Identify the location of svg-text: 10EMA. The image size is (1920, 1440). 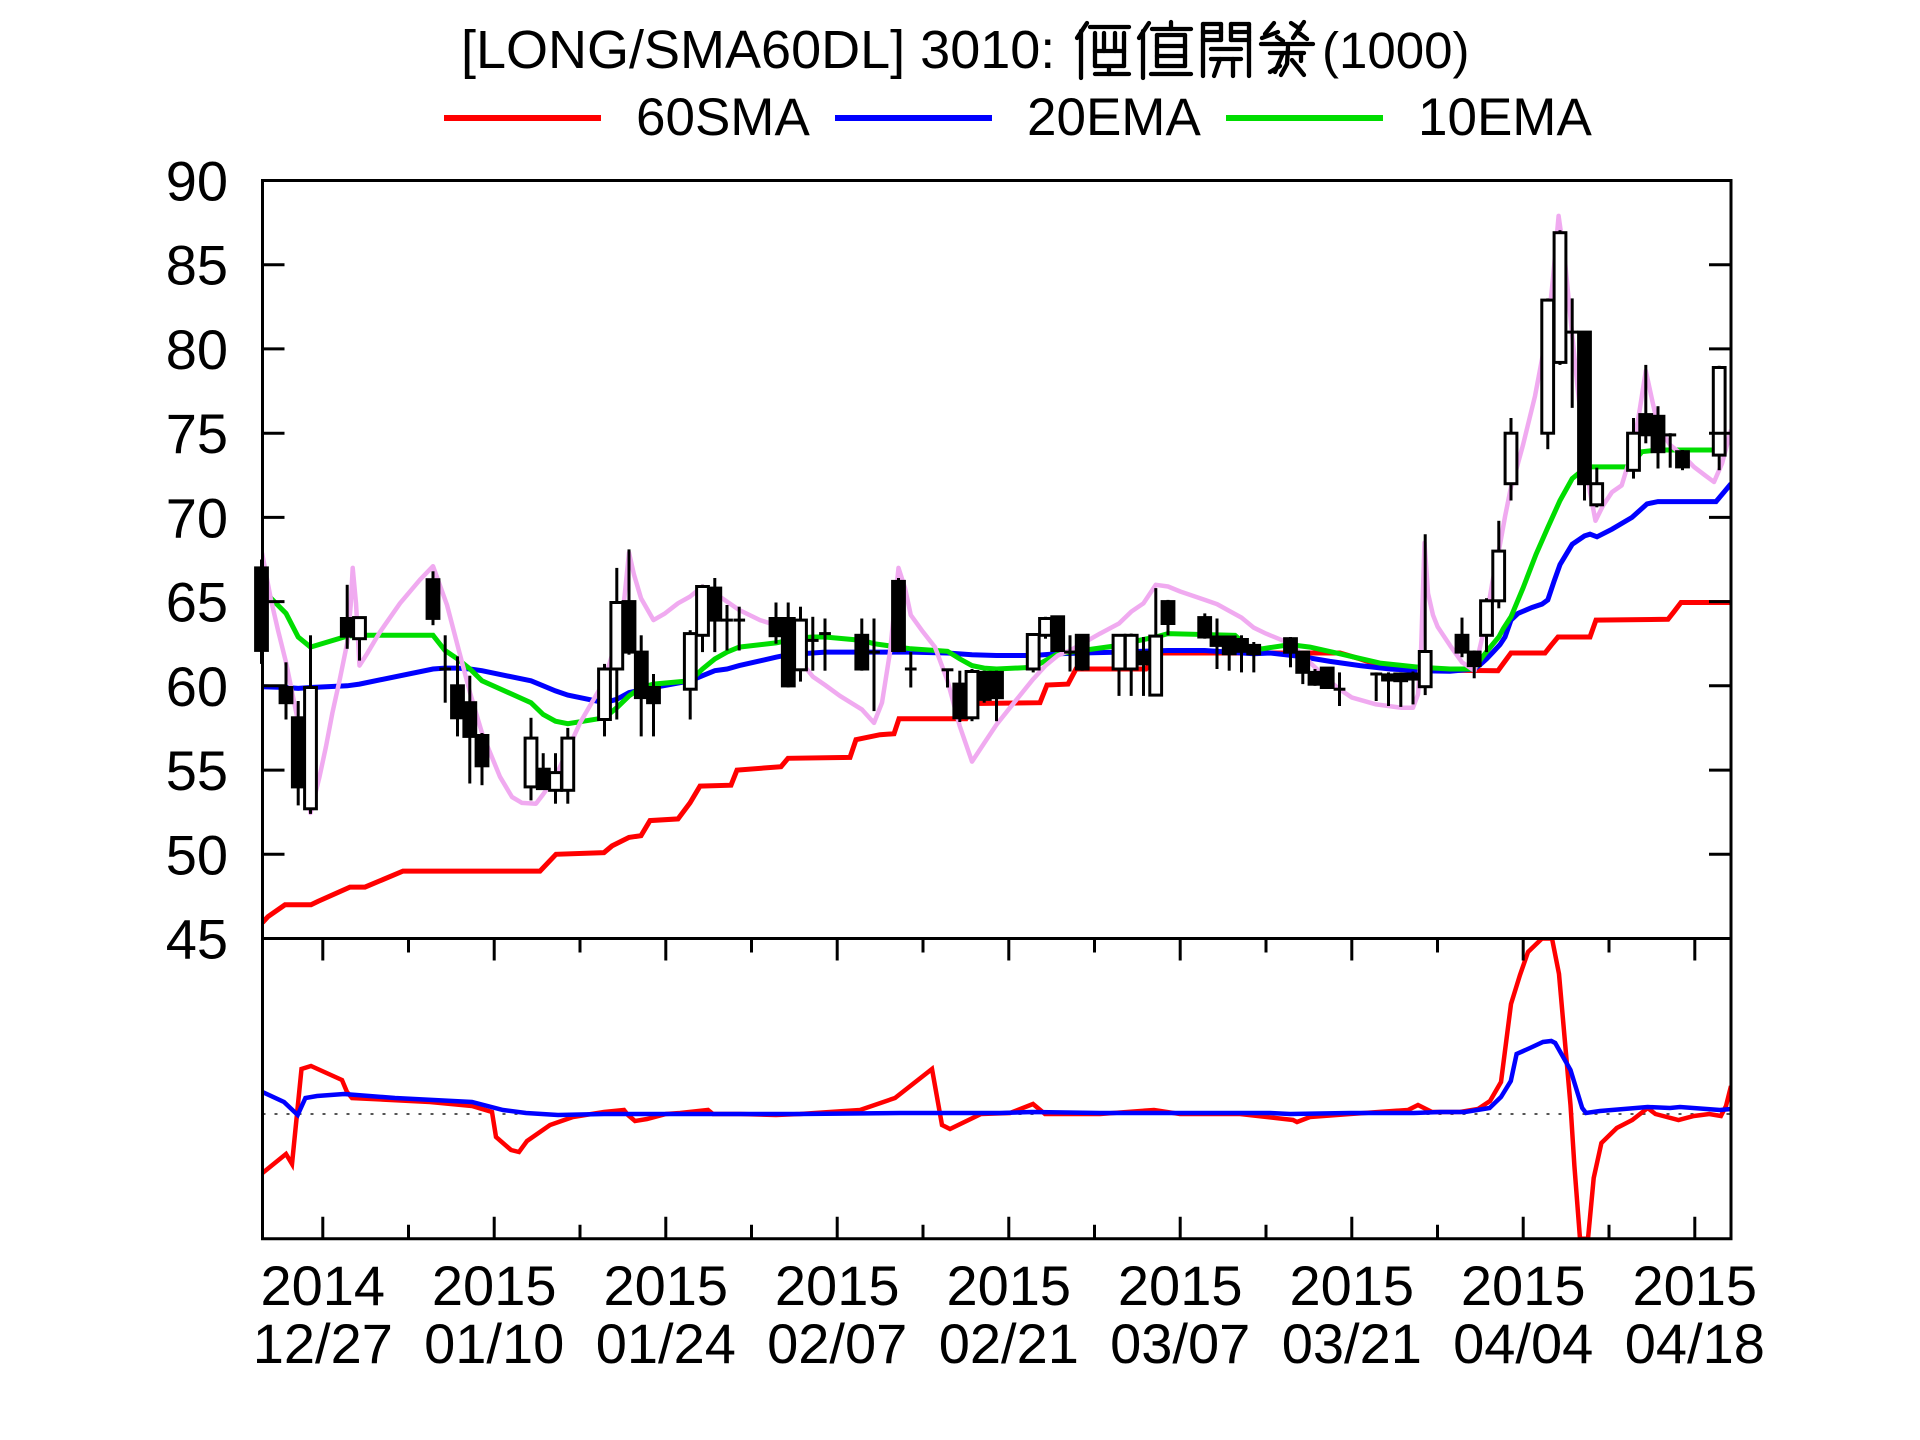
(1505, 117).